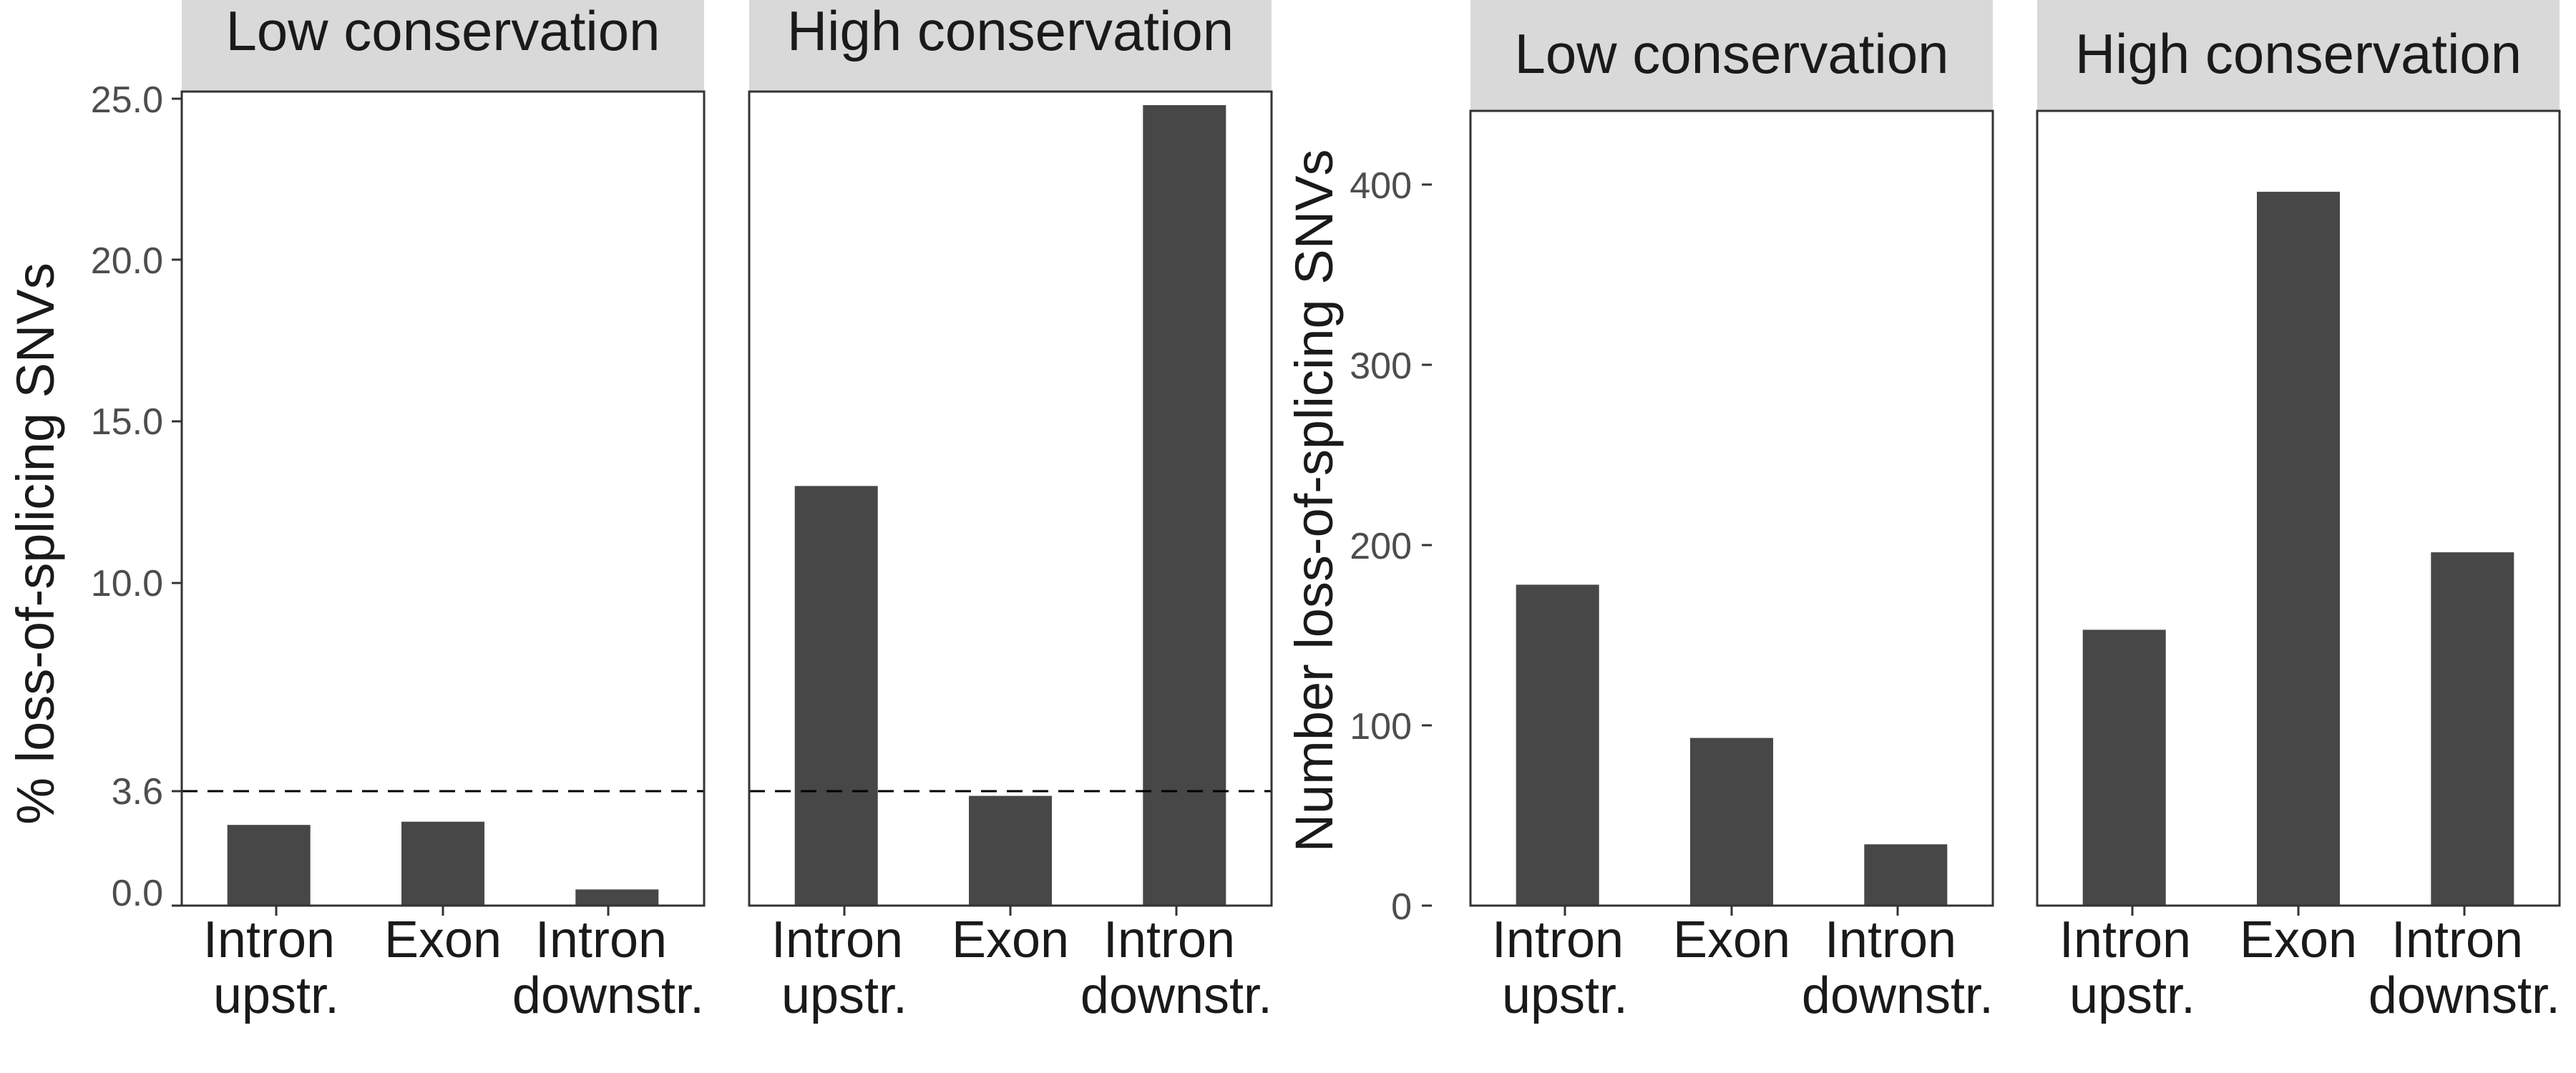 This screenshot has width=2576, height=1073. Describe the element at coordinates (1427, 545) in the screenshot. I see `count-ytick-marks` at that location.